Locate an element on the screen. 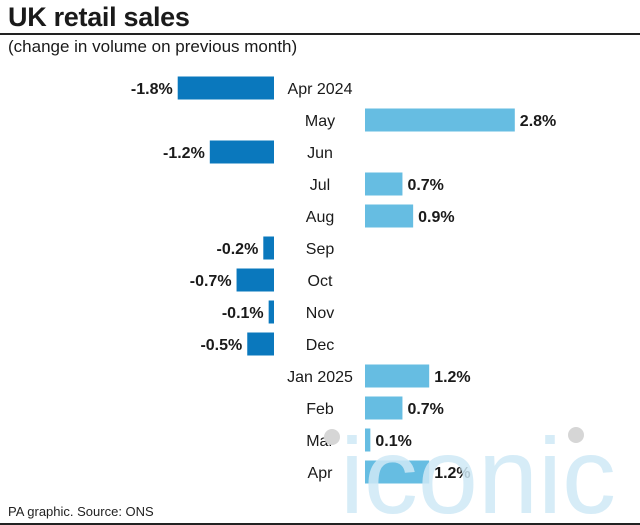 The height and width of the screenshot is (525, 640). value-label-6: -0.2% is located at coordinates (238, 249).